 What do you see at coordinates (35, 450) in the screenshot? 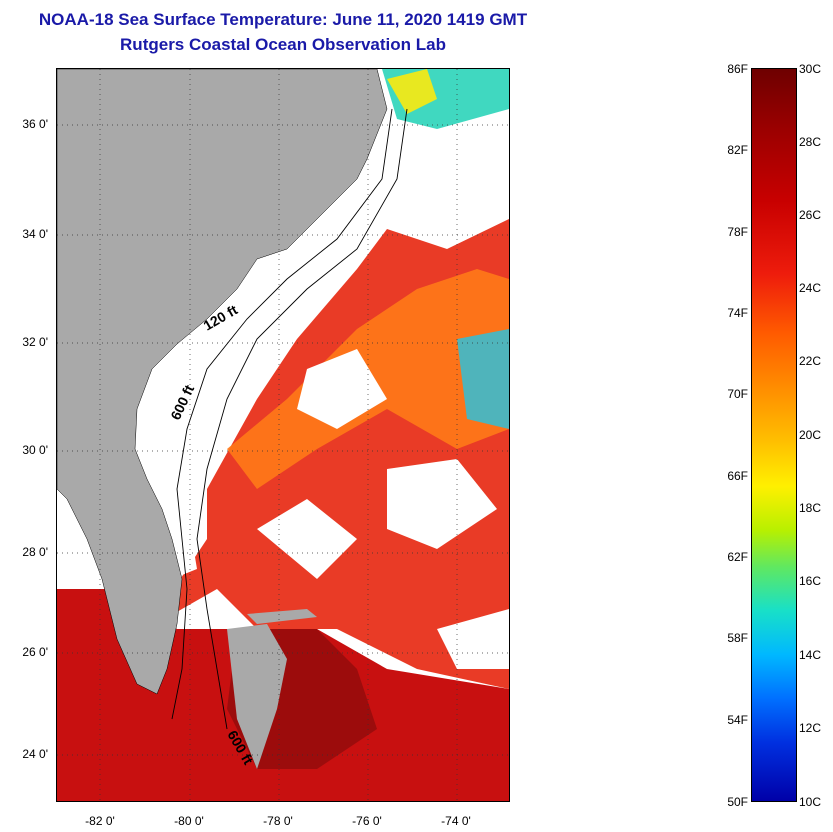
I see `latitude-label-30: 30 0'` at bounding box center [35, 450].